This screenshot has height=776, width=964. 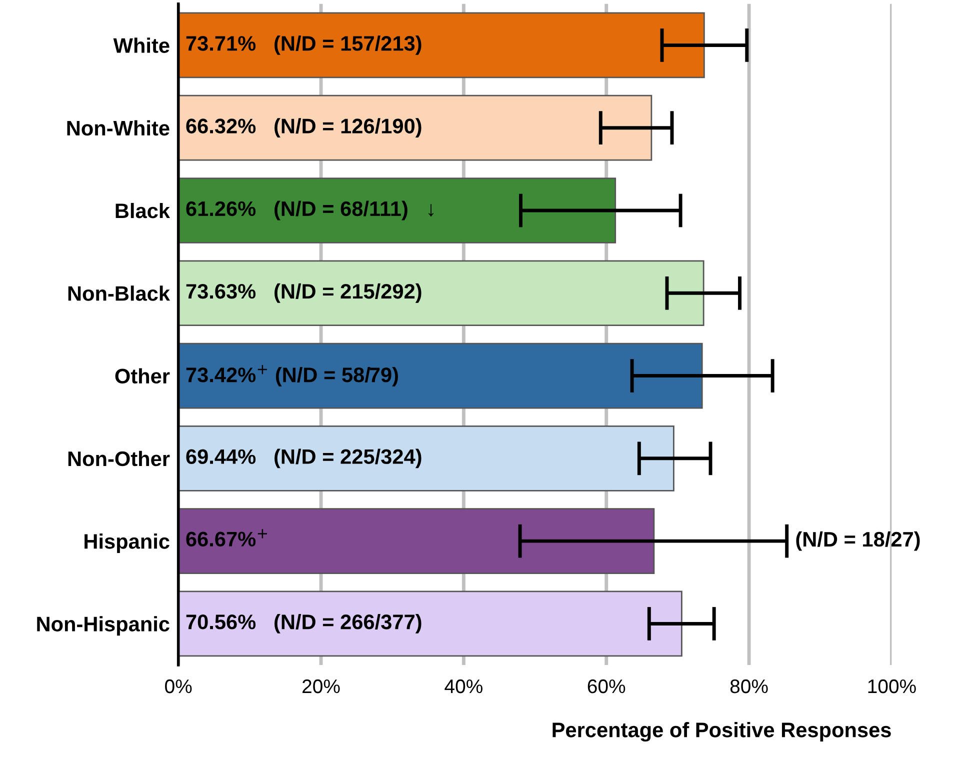 What do you see at coordinates (304, 458) in the screenshot?
I see `data-label: 69.44% (N/D = 225/324)` at bounding box center [304, 458].